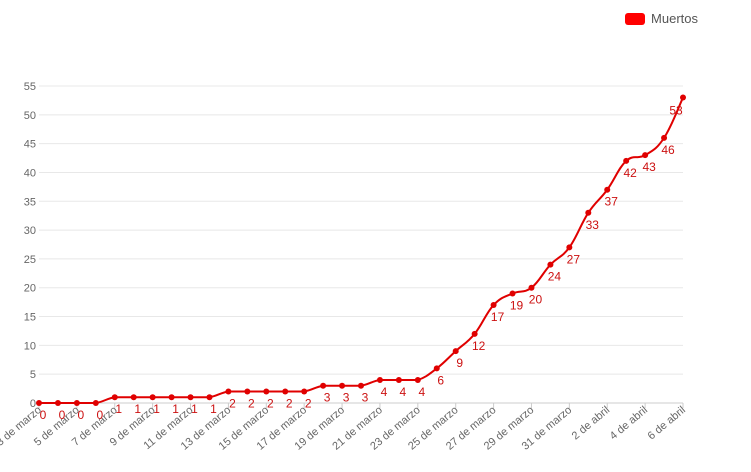  I want to click on data-label: 6, so click(440, 380).